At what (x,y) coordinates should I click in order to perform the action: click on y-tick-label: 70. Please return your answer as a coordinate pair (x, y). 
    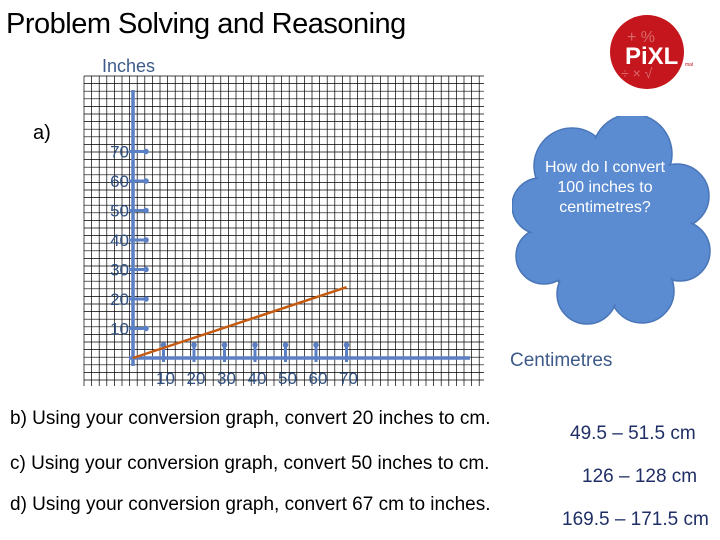
    Looking at the image, I should click on (119, 152).